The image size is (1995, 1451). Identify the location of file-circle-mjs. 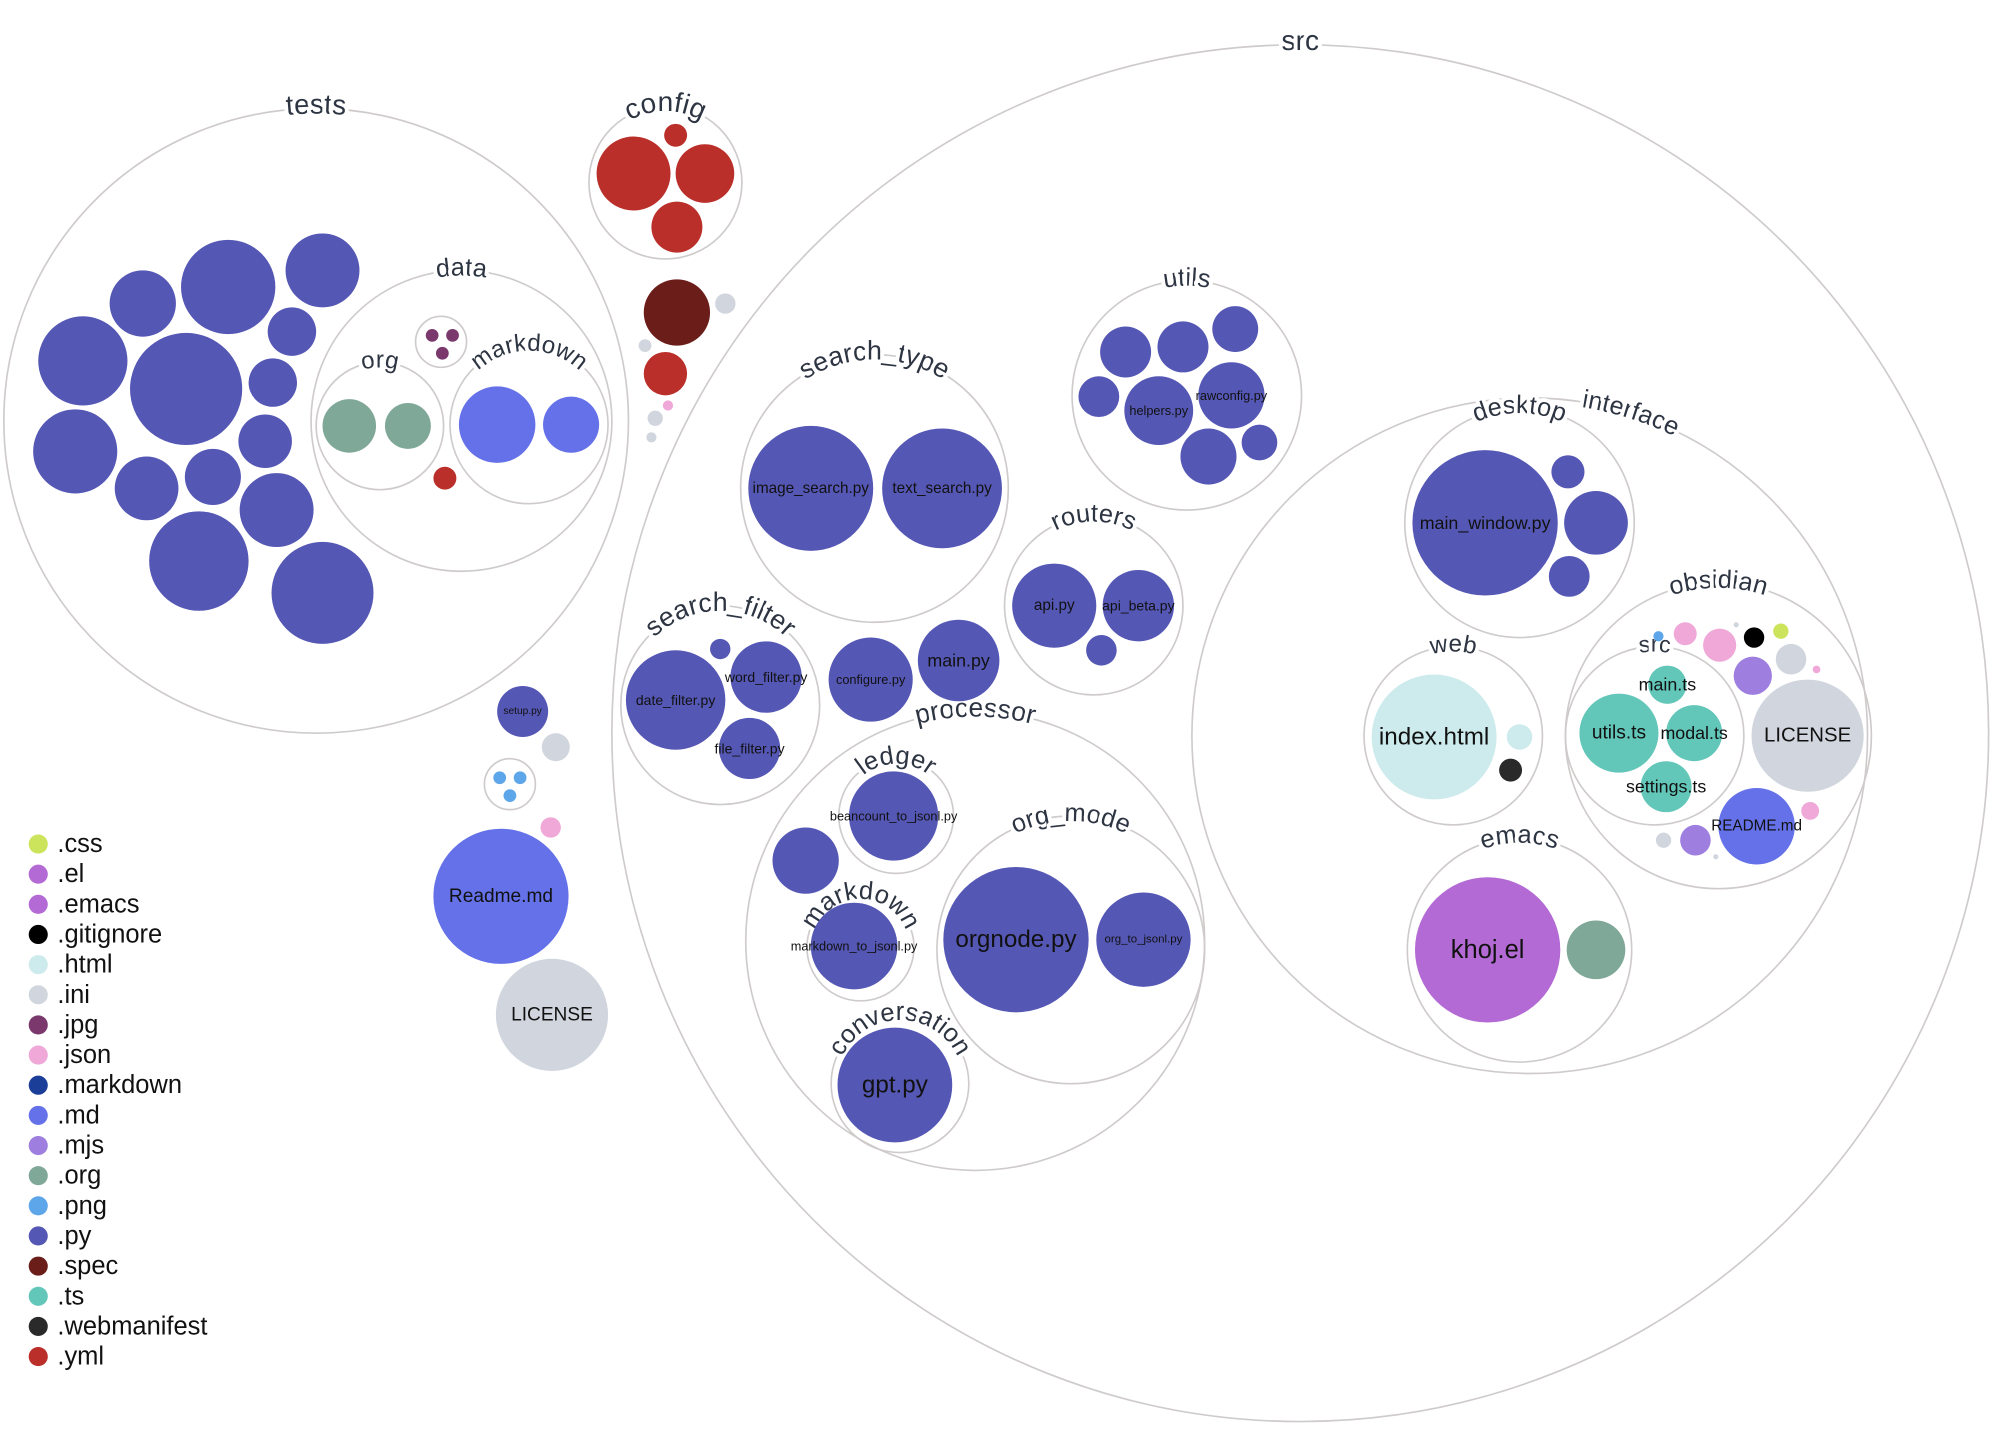
(1695, 840).